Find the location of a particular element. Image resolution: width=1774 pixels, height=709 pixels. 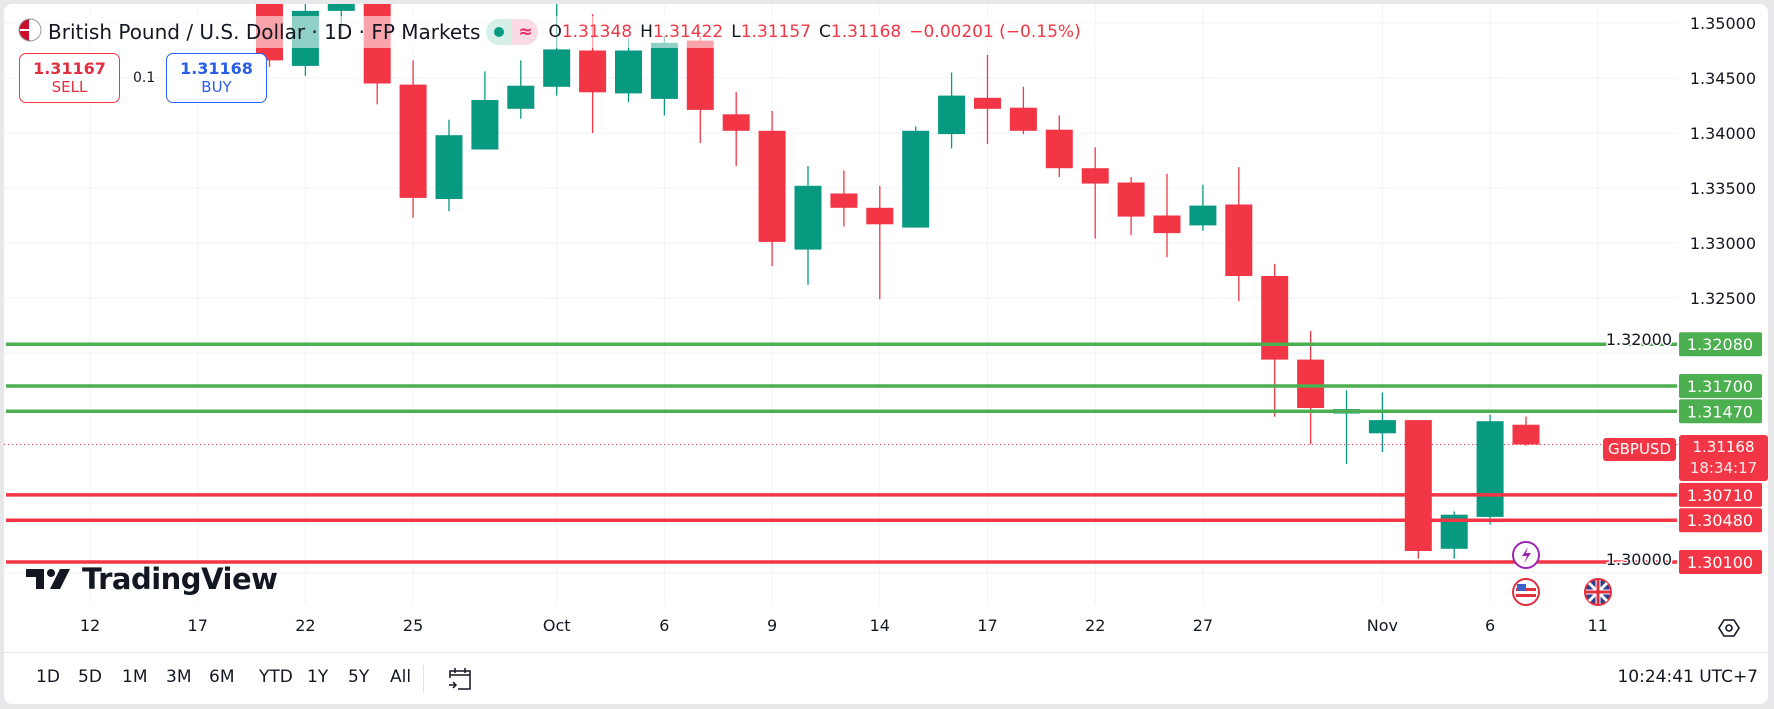

bottom-toolbar: 1D 5D 1M 3M 6M YTD 1Y 5Y All 10:24:41 UTC+7 is located at coordinates (886, 678).